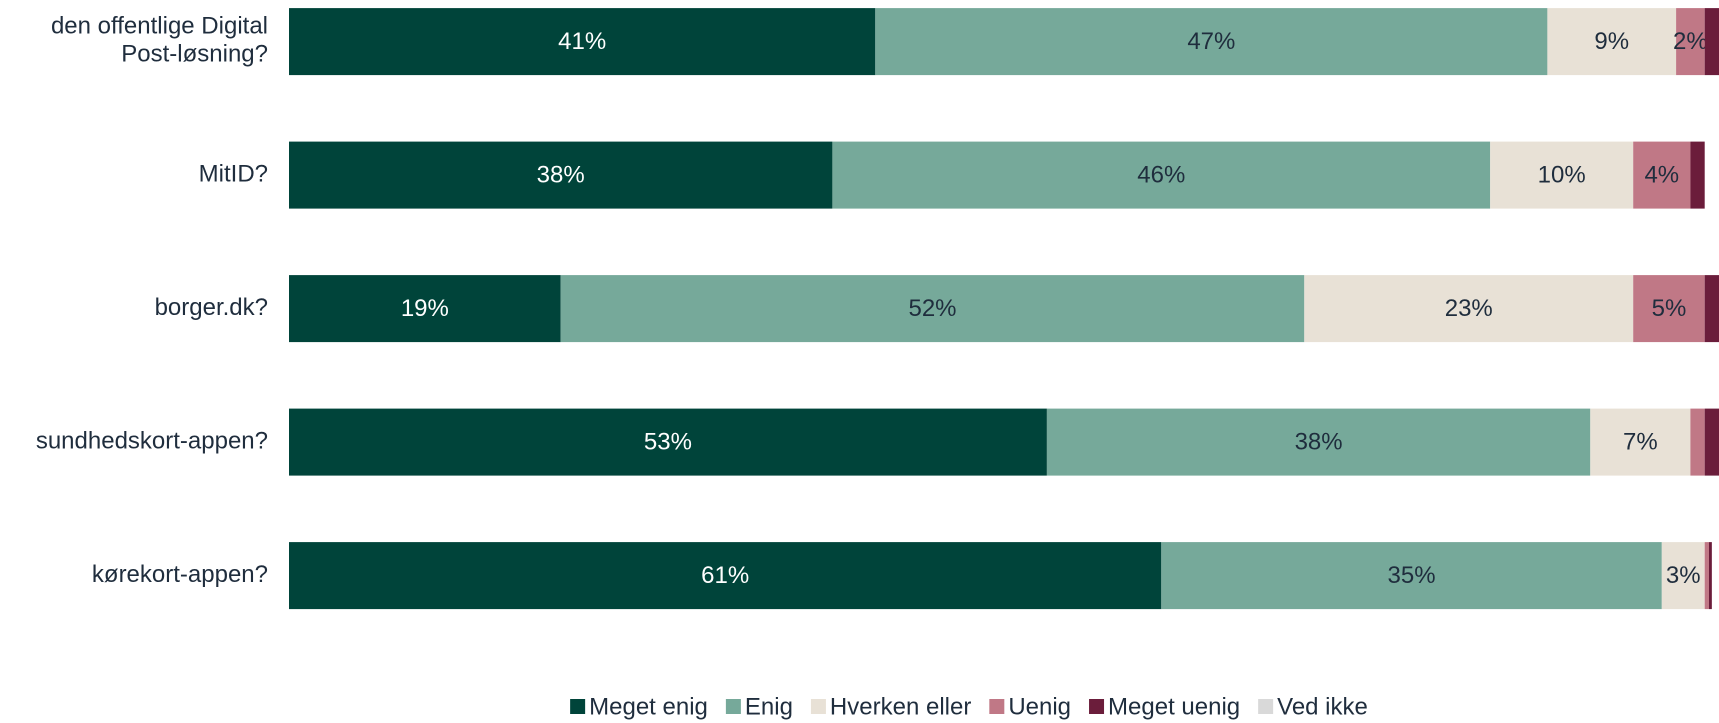 Image resolution: width=1719 pixels, height=723 pixels. I want to click on data-label: 19%, so click(425, 308).